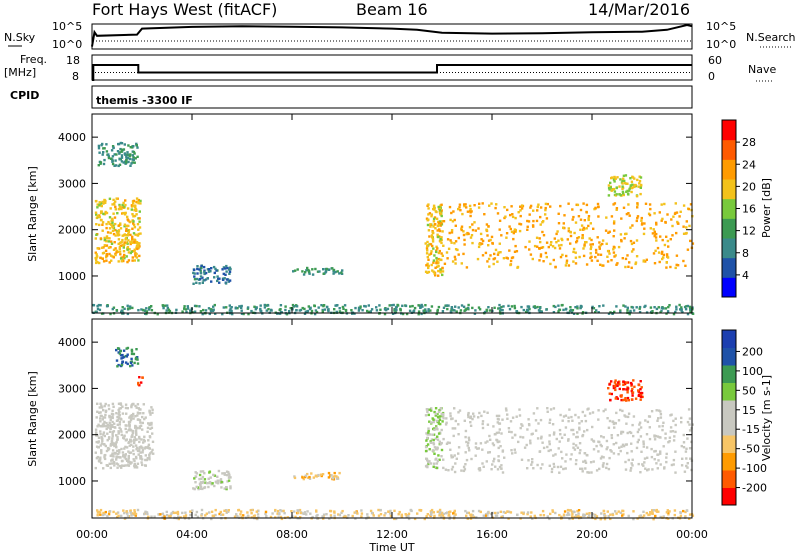 This screenshot has height=558, width=800. What do you see at coordinates (751, 429) in the screenshot?
I see `colorbar-tick-label: -15` at bounding box center [751, 429].